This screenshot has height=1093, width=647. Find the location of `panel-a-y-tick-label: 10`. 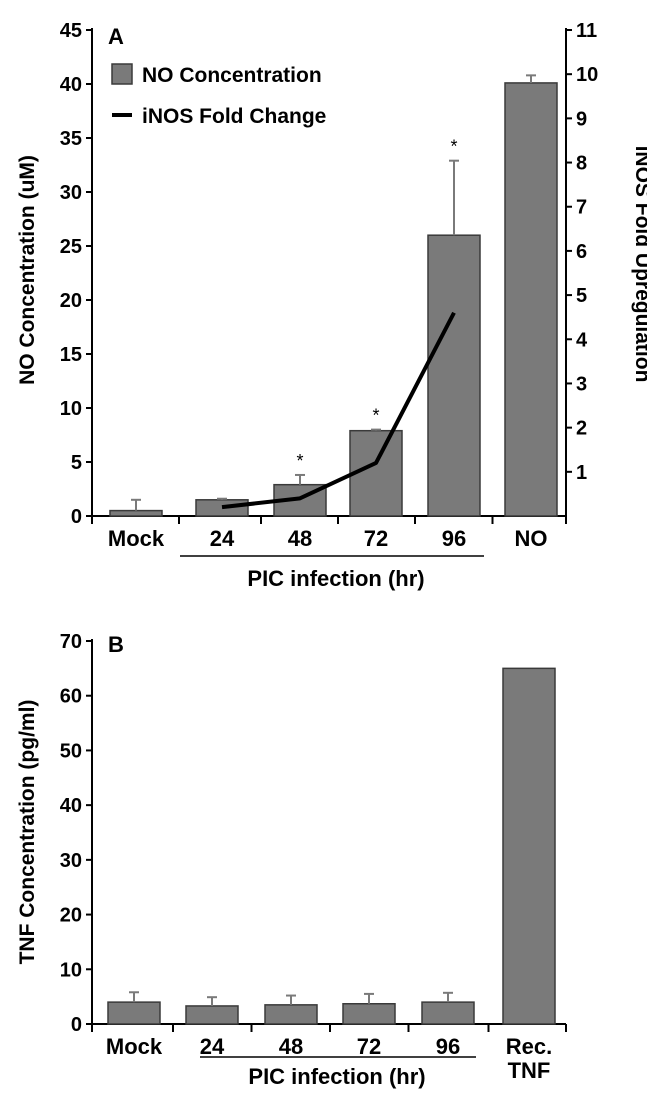

panel-a-y-tick-label: 10 is located at coordinates (71, 409).